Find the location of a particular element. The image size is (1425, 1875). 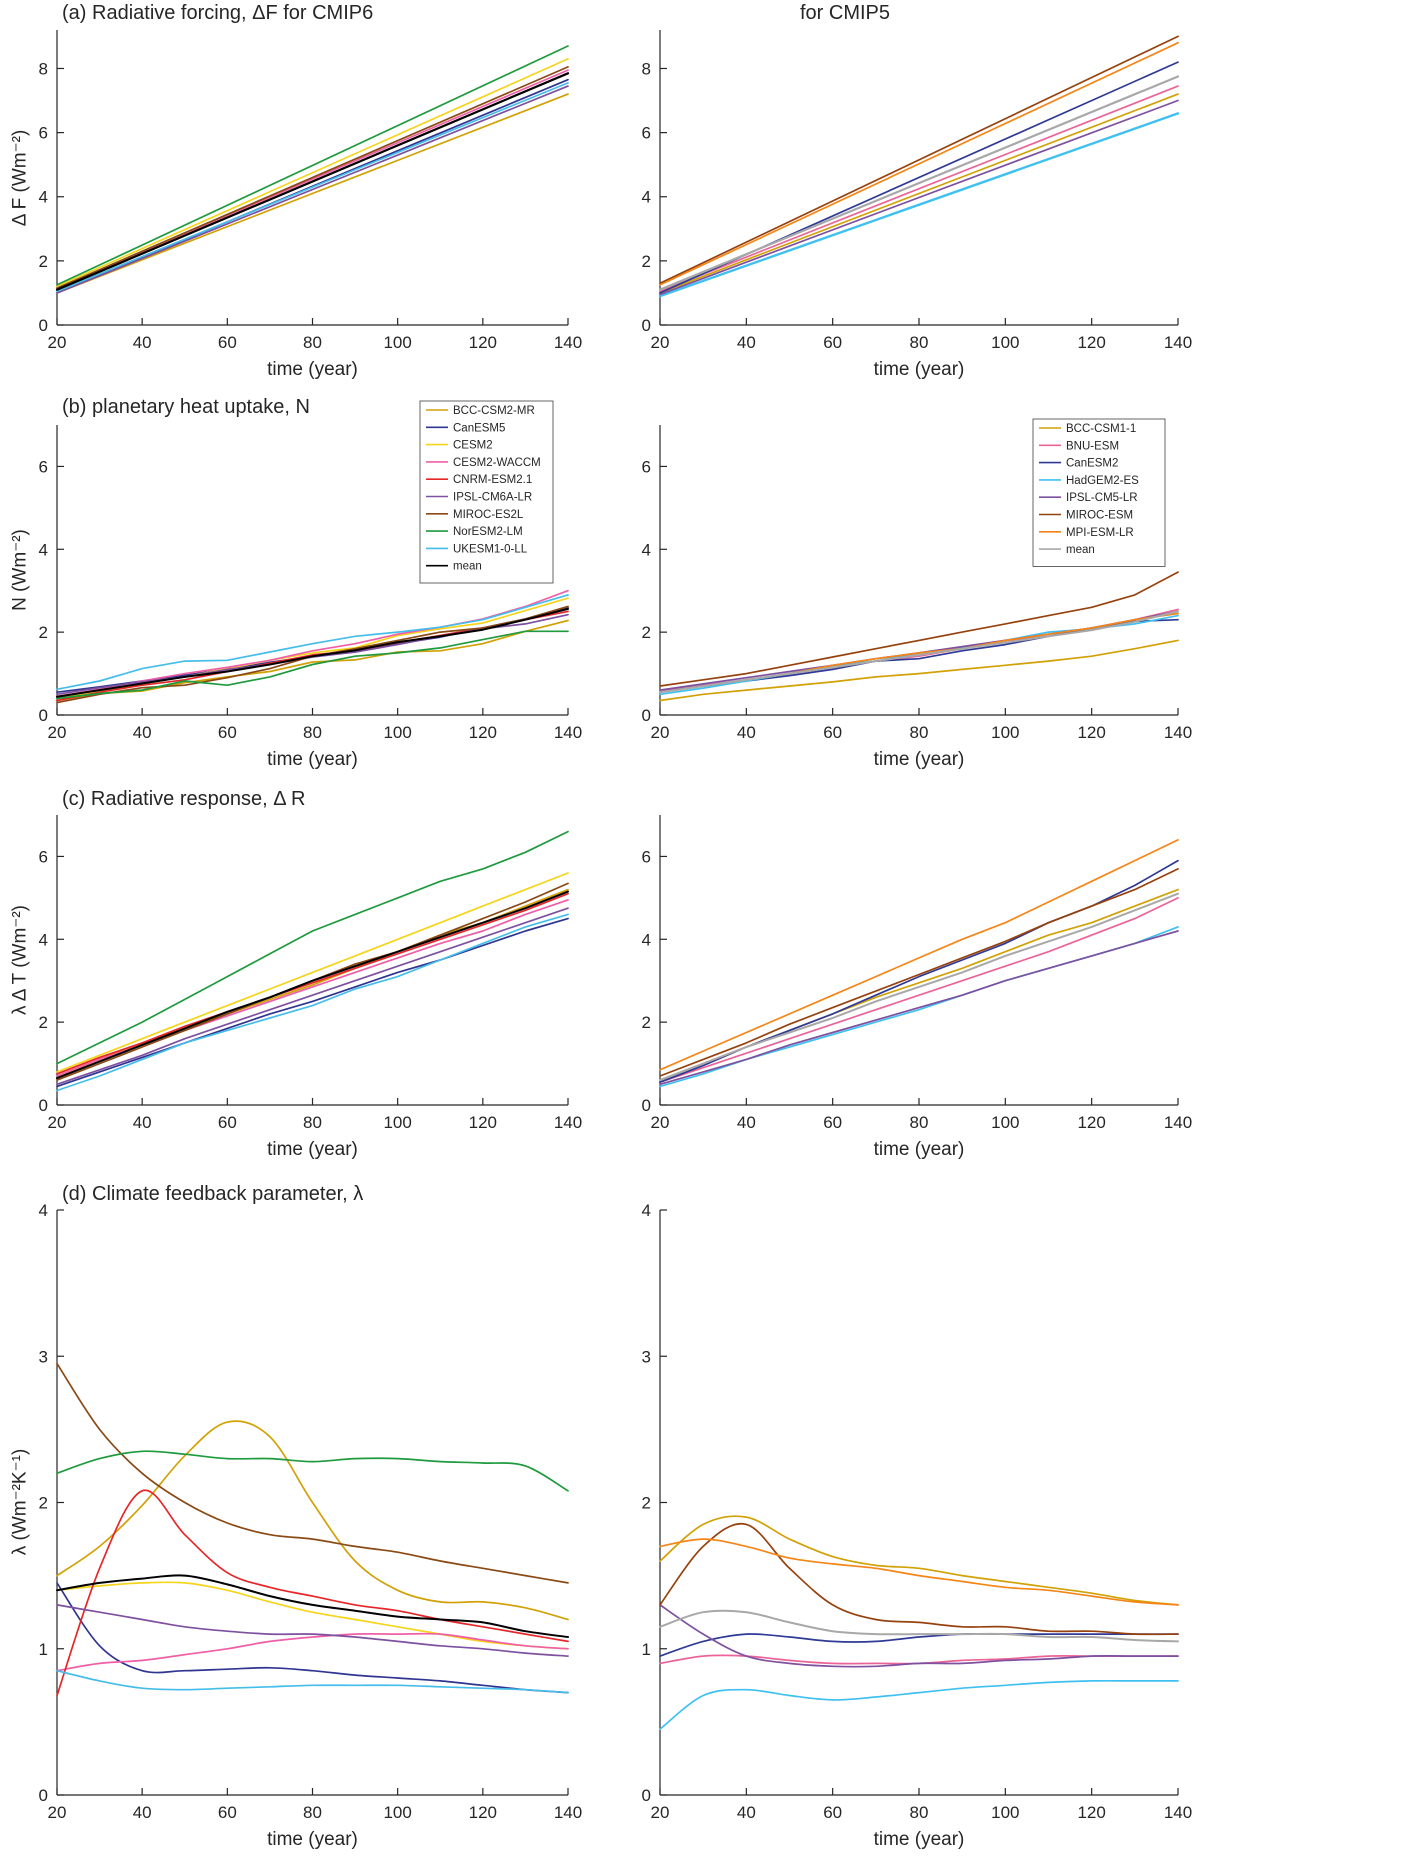

chart-svg-d-left: 20 40 60 80 100 120 140 0 1 2 3 4 time (year) is located at coordinates (311, 1525).